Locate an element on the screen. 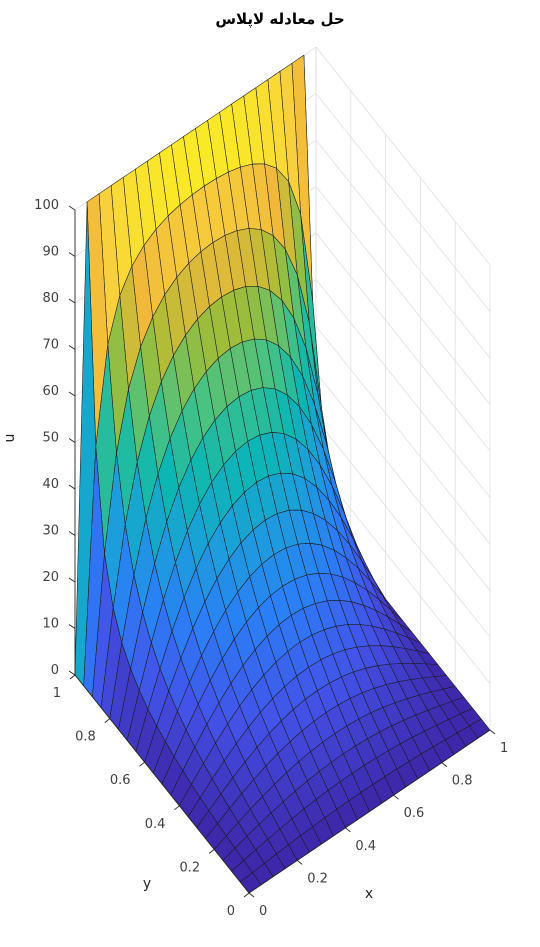 The height and width of the screenshot is (947, 540). y-tick-label: 1 is located at coordinates (57, 693).